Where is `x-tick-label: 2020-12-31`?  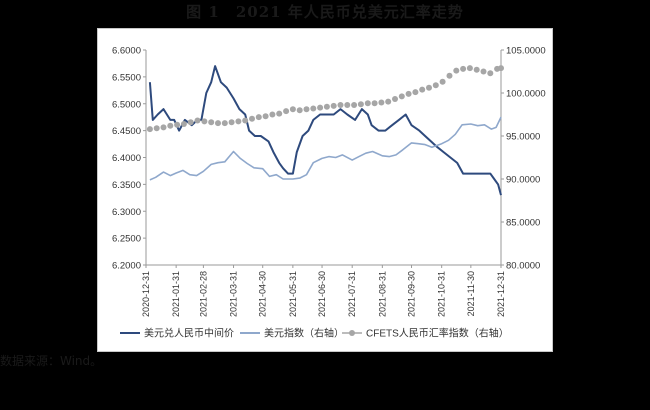
x-tick-label: 2020-12-31 is located at coordinates (146, 294).